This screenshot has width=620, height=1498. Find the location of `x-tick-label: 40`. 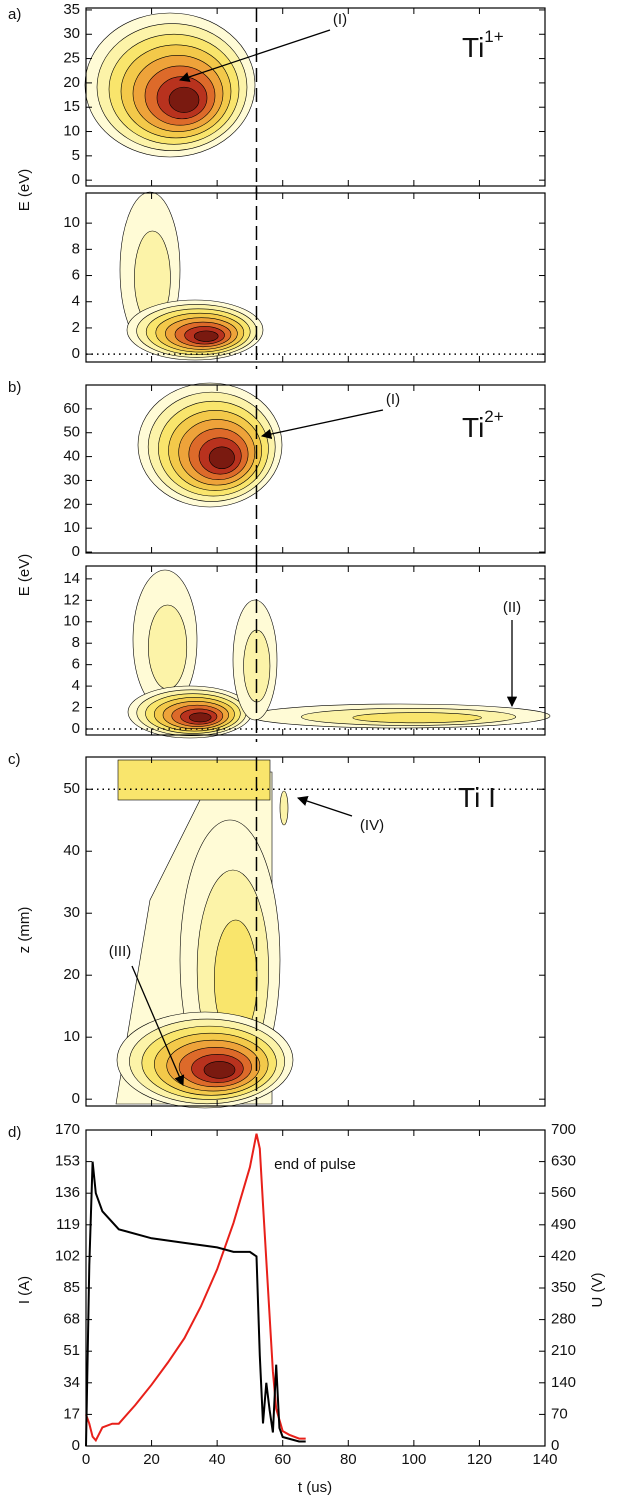

x-tick-label: 40 is located at coordinates (217, 1459).